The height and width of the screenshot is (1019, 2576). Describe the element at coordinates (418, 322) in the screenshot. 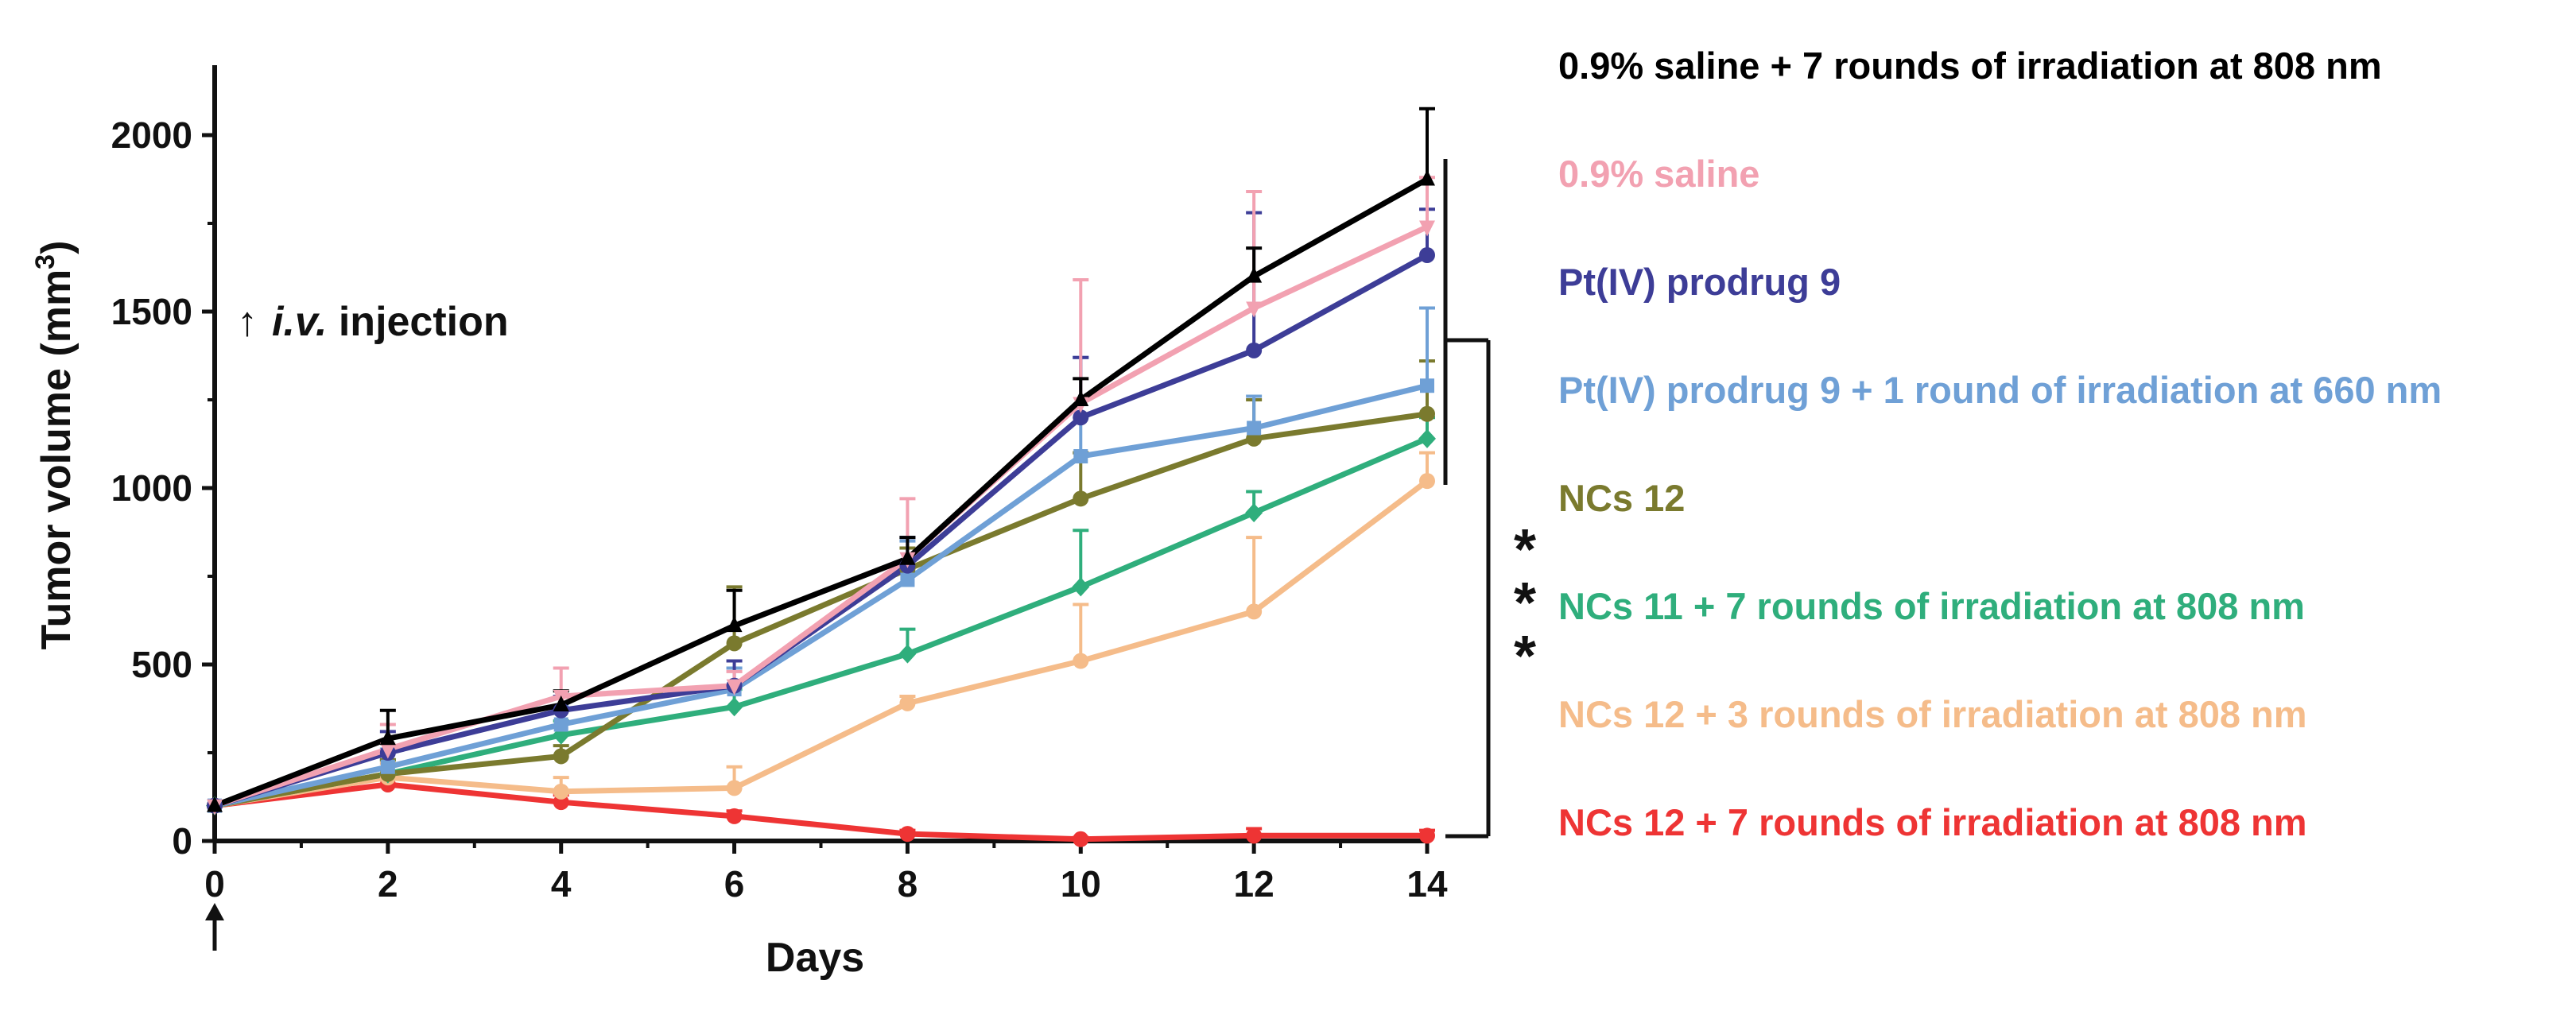

I see `injection-label: injection` at that location.